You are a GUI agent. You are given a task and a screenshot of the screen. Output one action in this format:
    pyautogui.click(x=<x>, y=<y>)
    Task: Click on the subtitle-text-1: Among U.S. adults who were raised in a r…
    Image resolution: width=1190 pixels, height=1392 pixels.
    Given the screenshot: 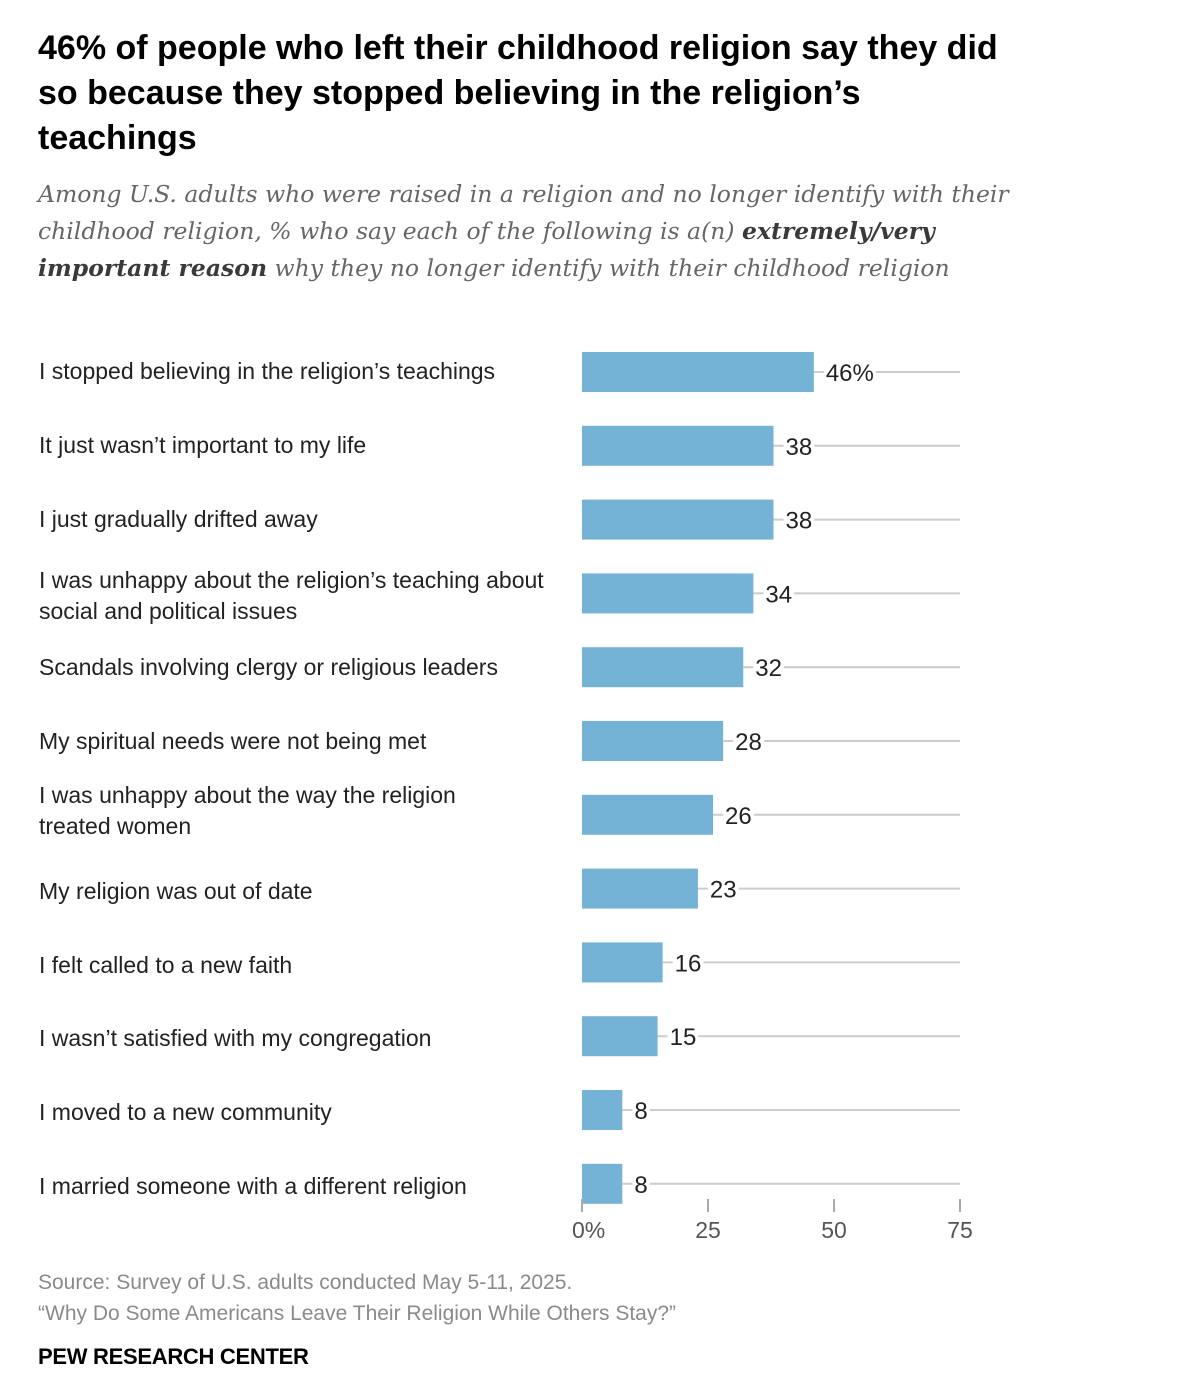 What is the action you would take?
    pyautogui.click(x=523, y=212)
    